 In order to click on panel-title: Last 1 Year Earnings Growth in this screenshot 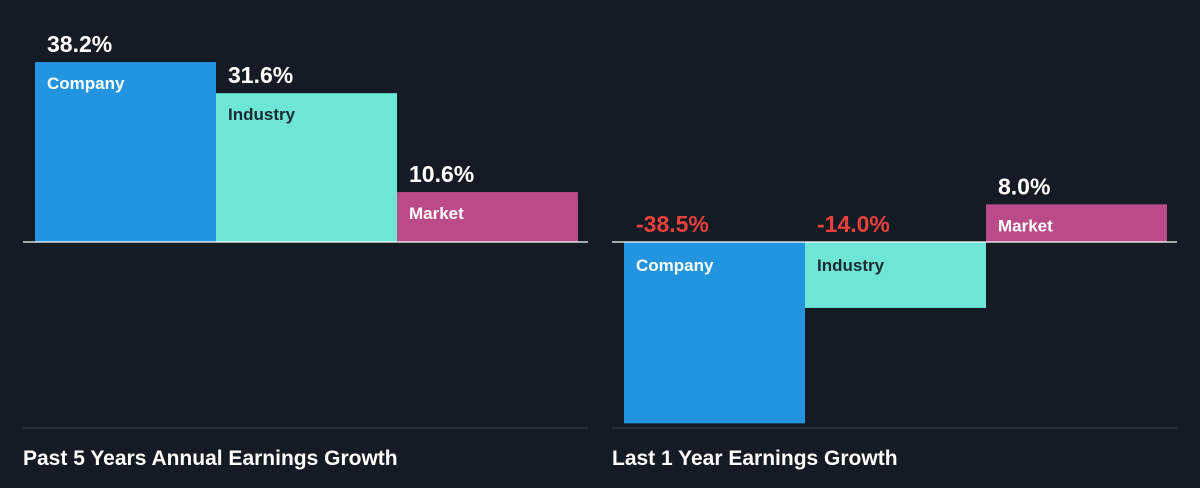, I will do `click(755, 458)`.